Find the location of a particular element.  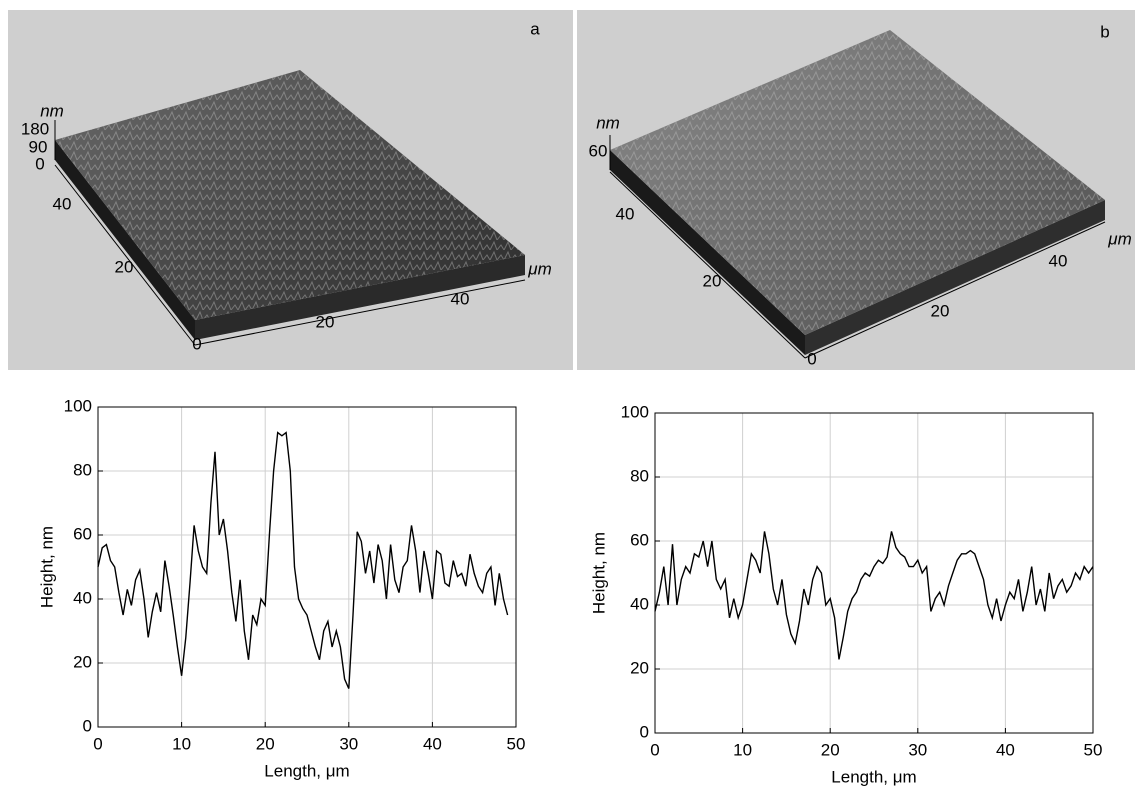

axis-label: 90 is located at coordinates (38, 146).